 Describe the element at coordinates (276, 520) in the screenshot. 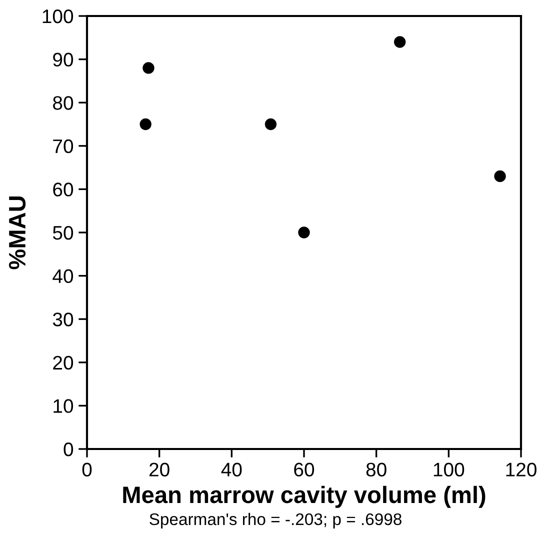

I see `text: Spearman's rho = -.203; p = .6998` at that location.